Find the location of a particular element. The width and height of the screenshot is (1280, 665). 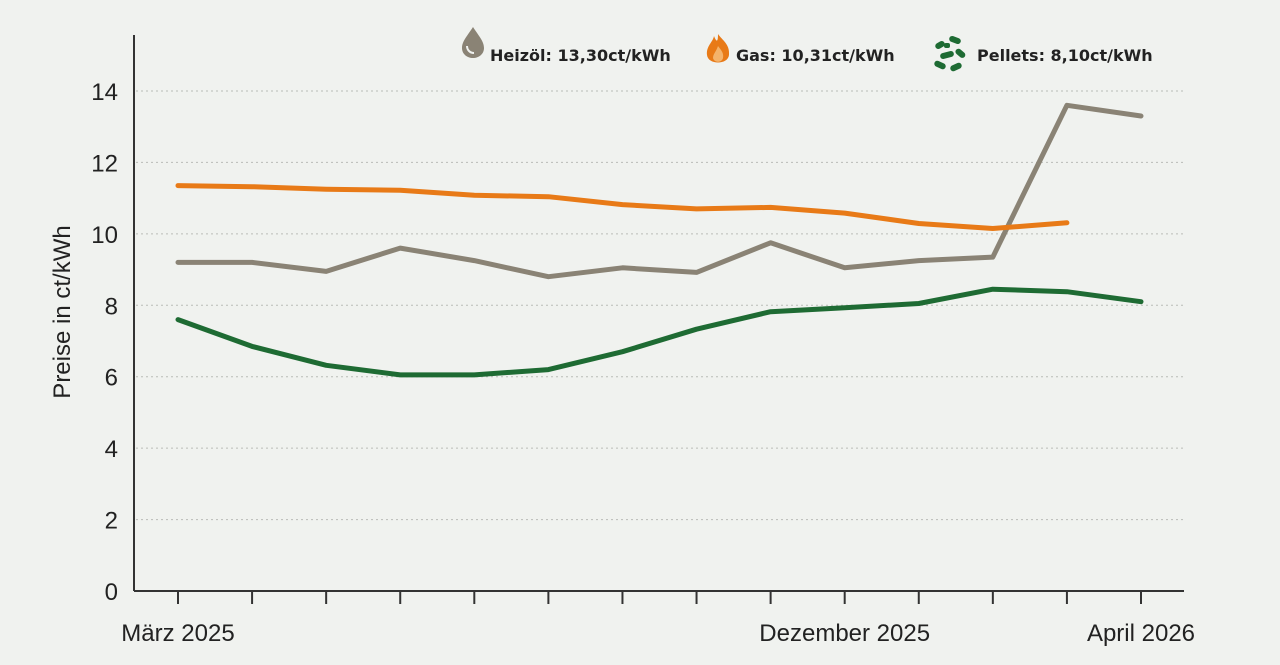

legend-item-pellets: Pellets: 8,10ct/kWh is located at coordinates (1043, 53).